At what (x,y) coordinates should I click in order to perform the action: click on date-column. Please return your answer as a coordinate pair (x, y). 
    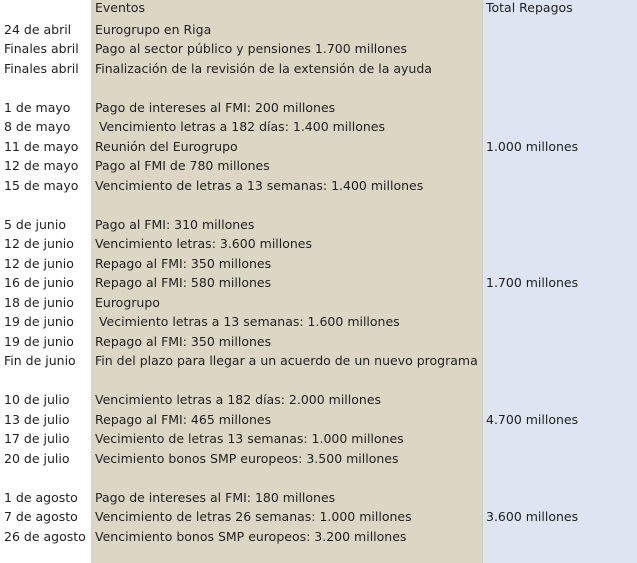
    Looking at the image, I should click on (45, 281).